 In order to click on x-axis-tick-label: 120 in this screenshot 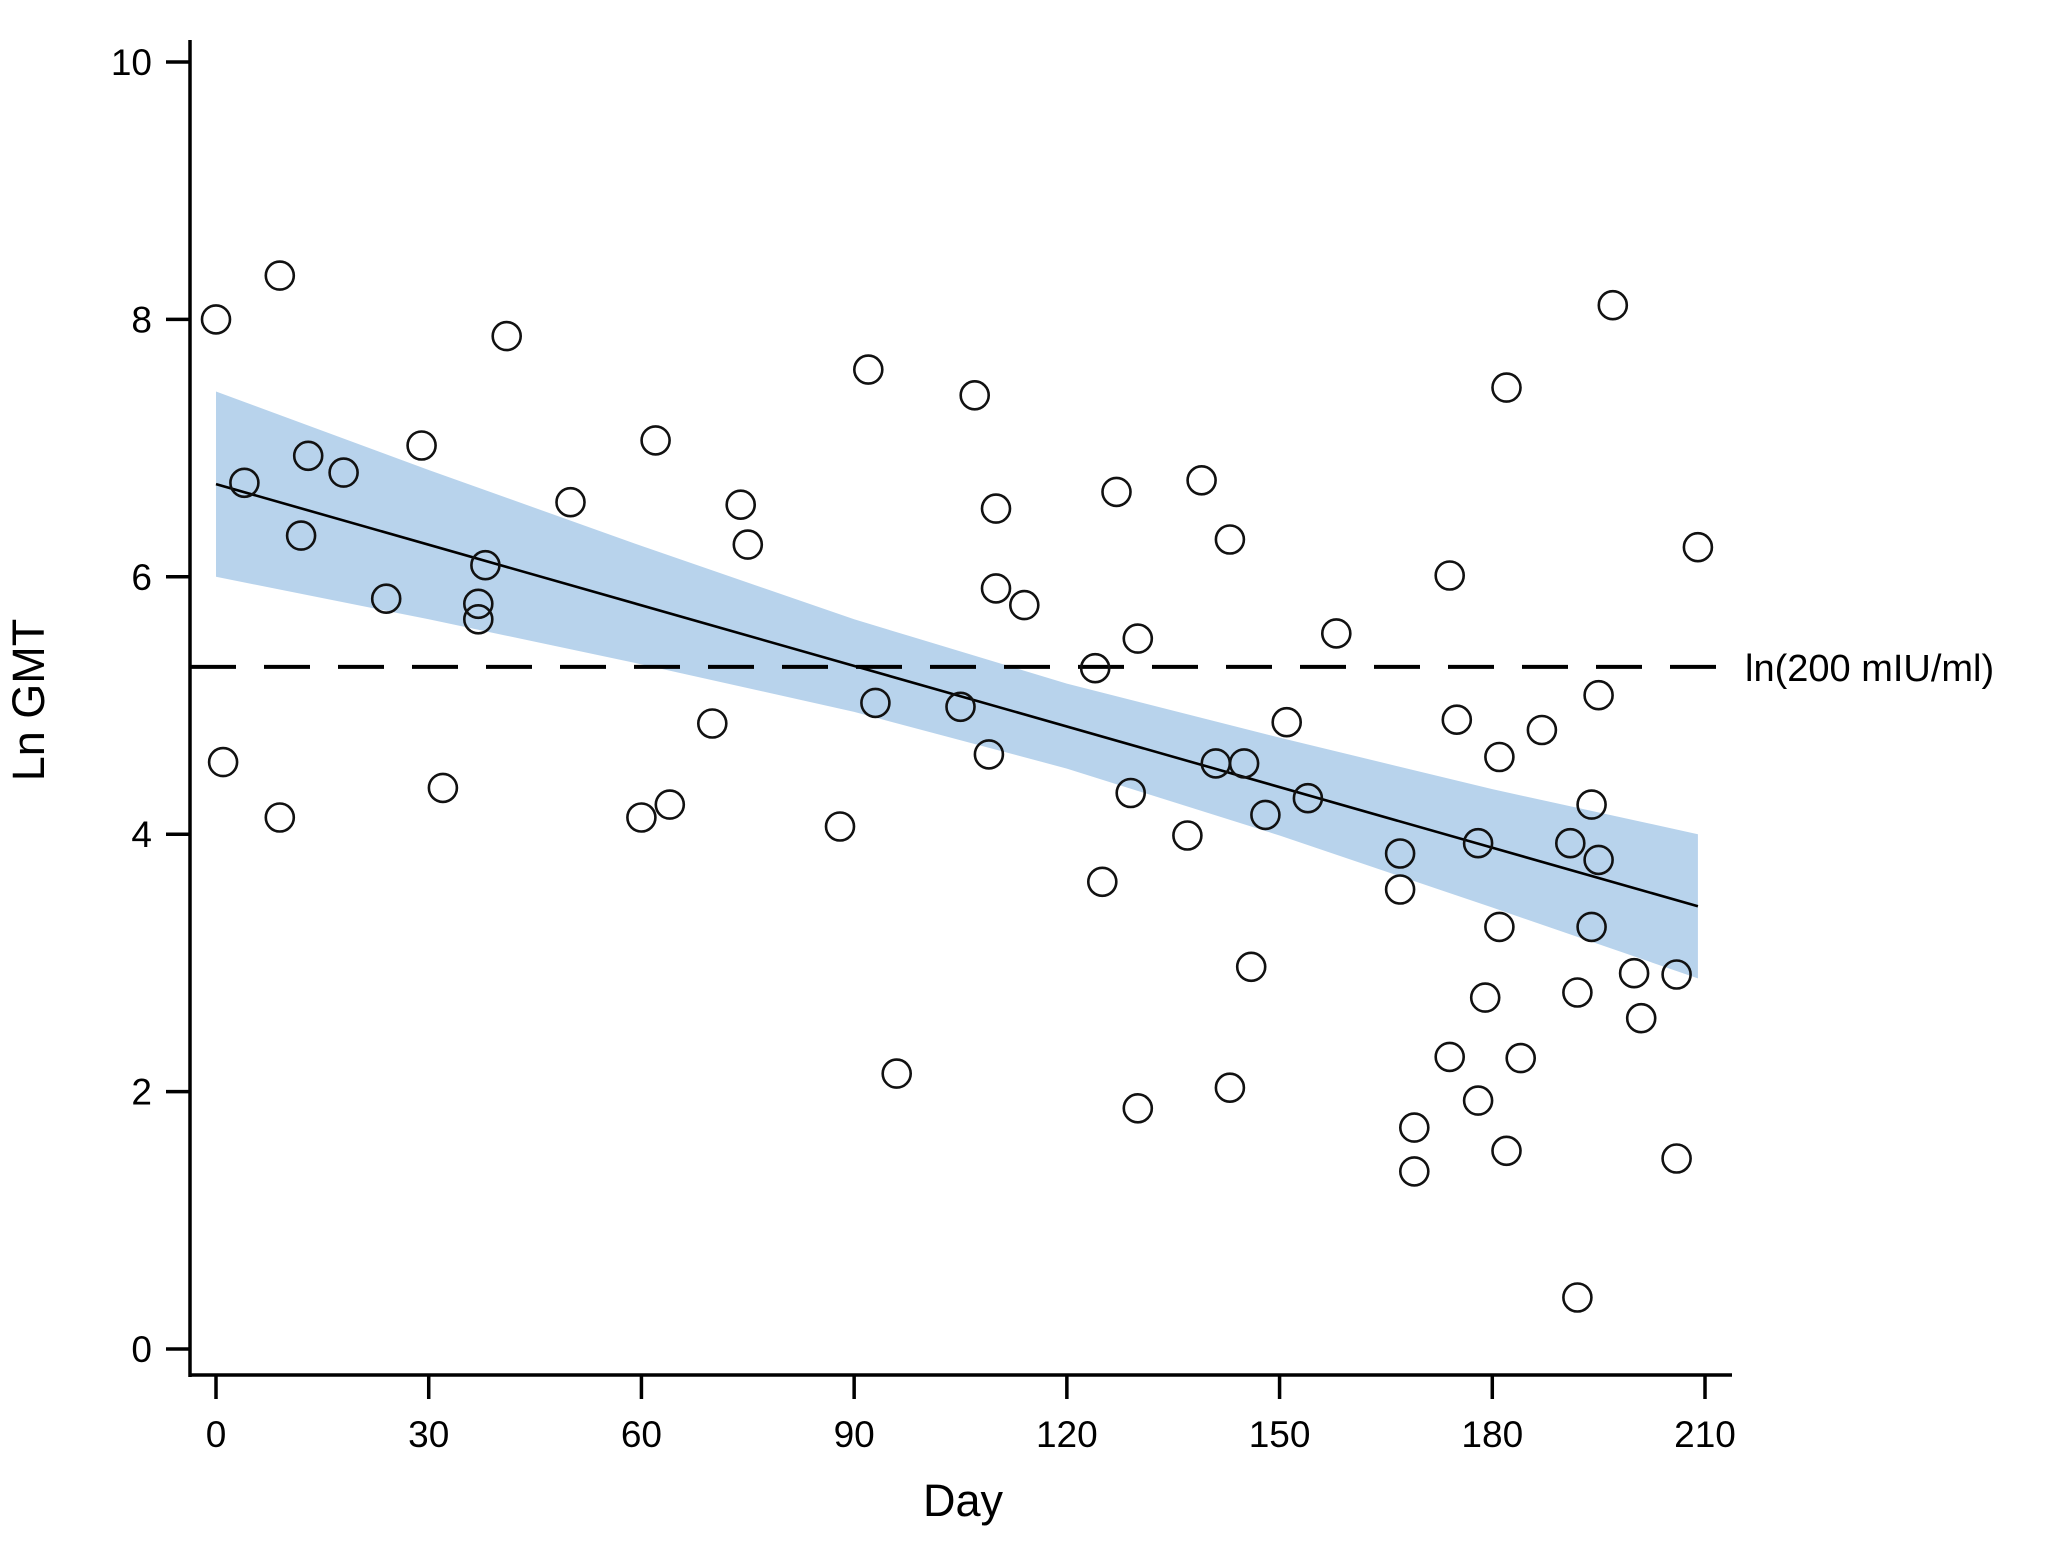, I will do `click(1067, 1434)`.